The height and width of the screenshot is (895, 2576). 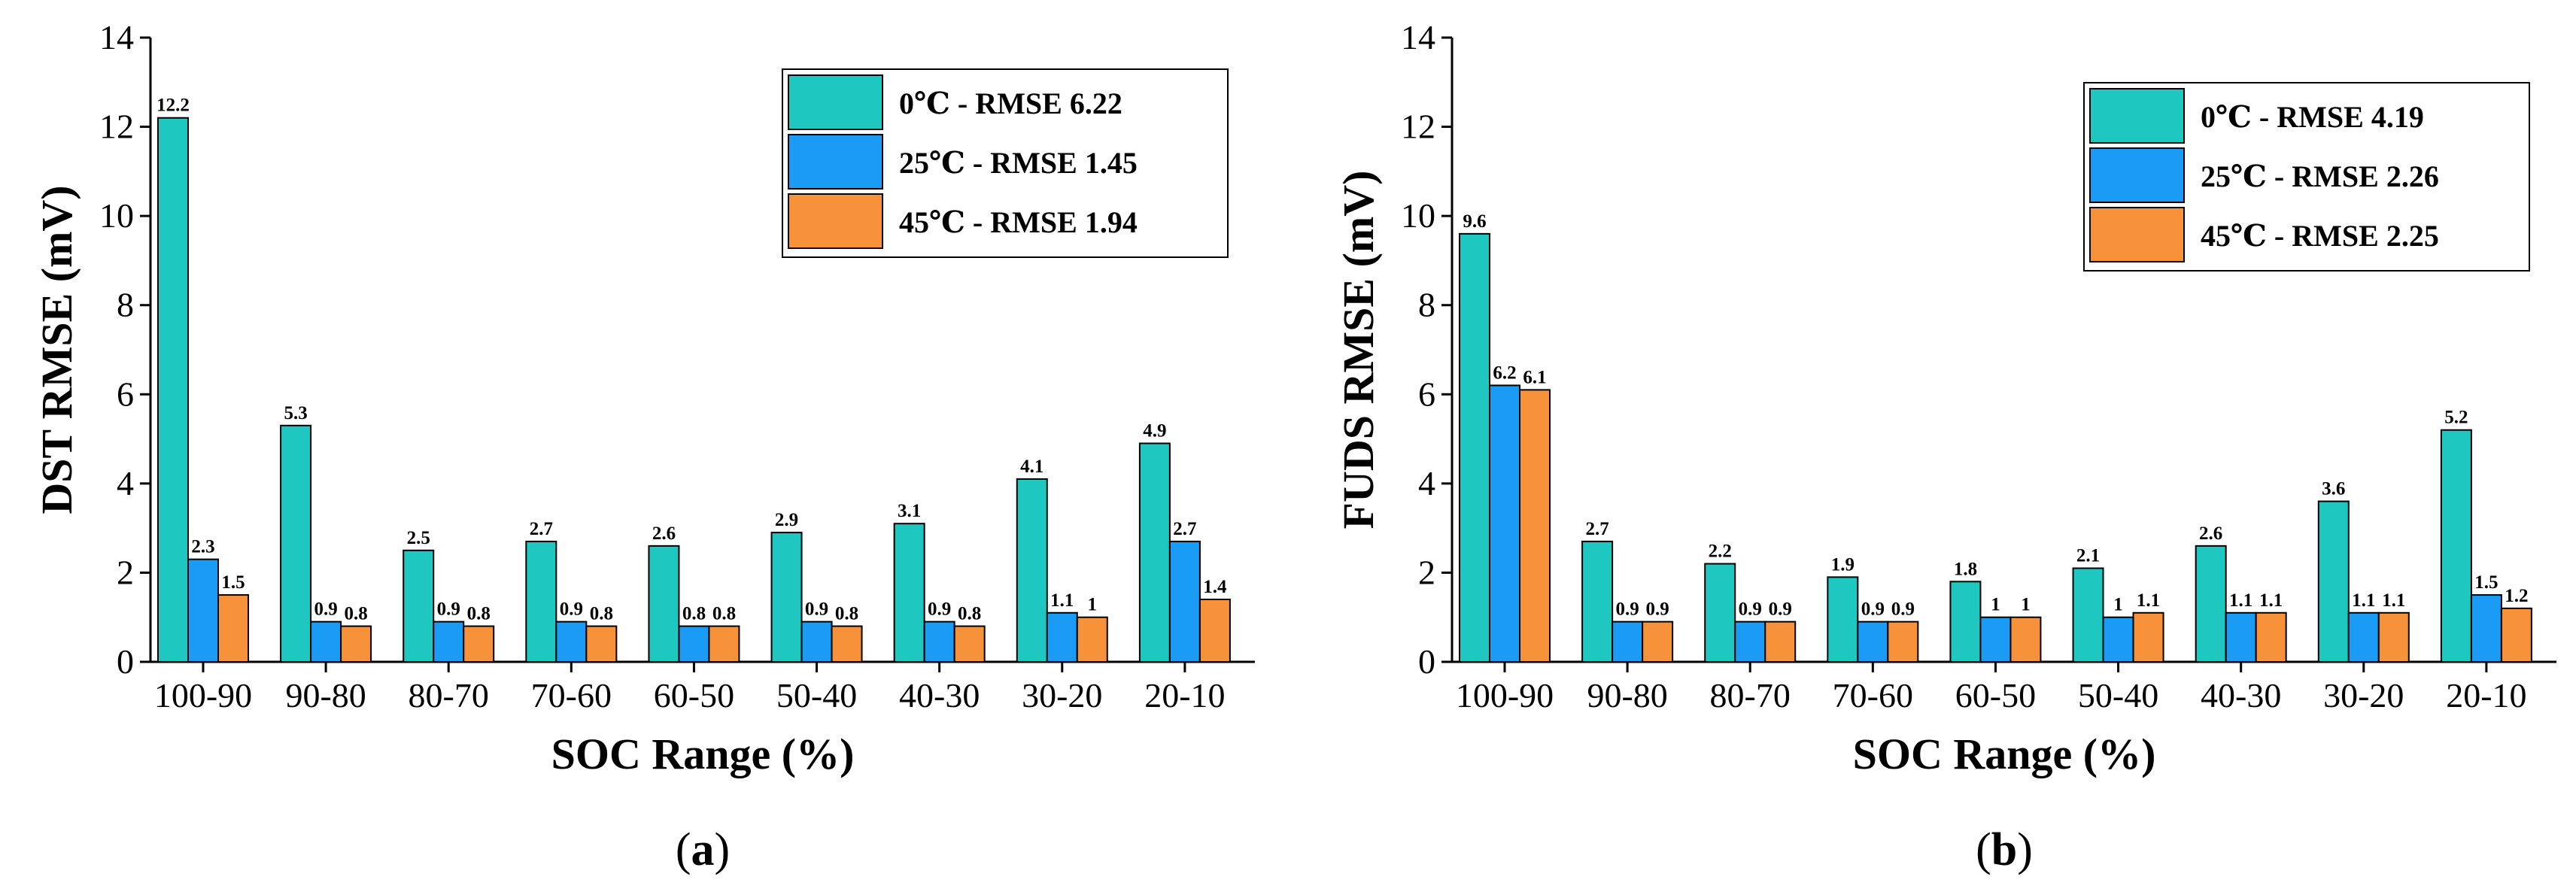 What do you see at coordinates (1019, 163) in the screenshot?
I see `legend-label-1: 25℃ - RMSE 1.45` at bounding box center [1019, 163].